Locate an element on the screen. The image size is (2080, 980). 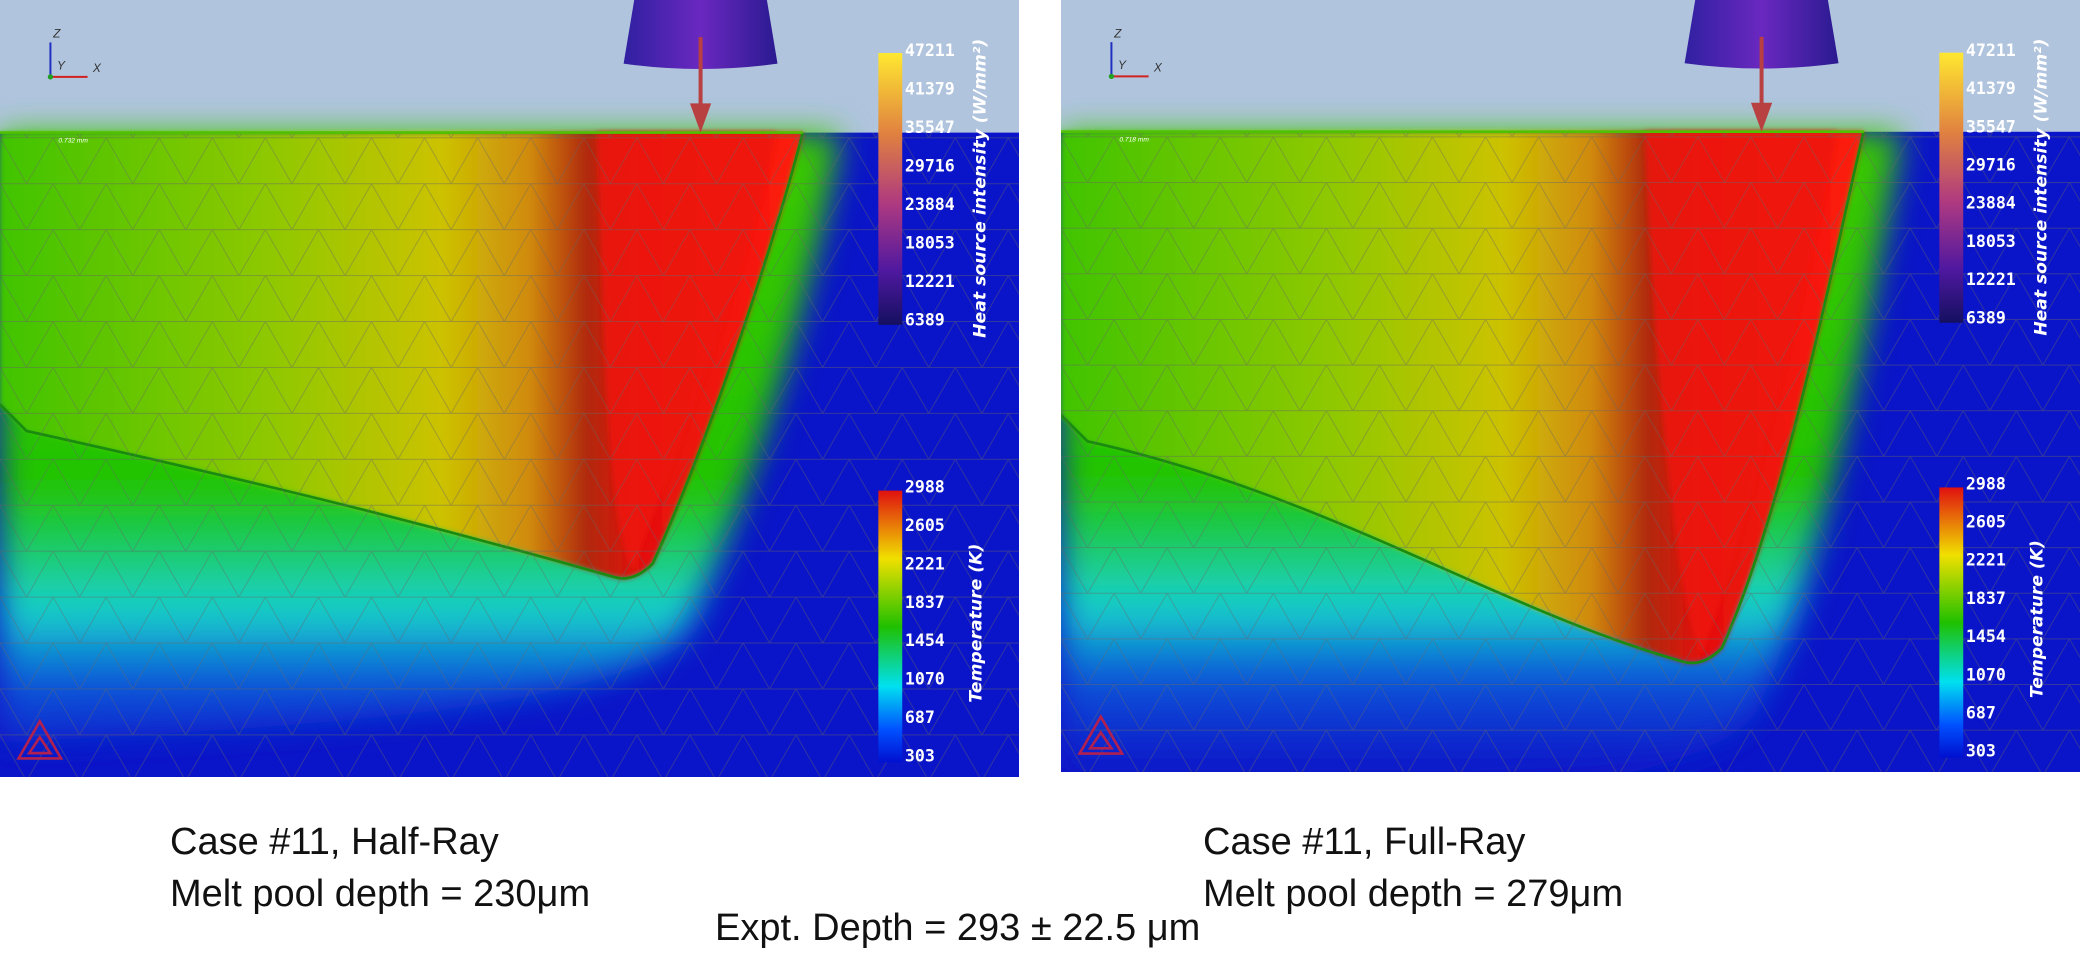
caption-depth: Melt pool depth = 230μm is located at coordinates (380, 894).